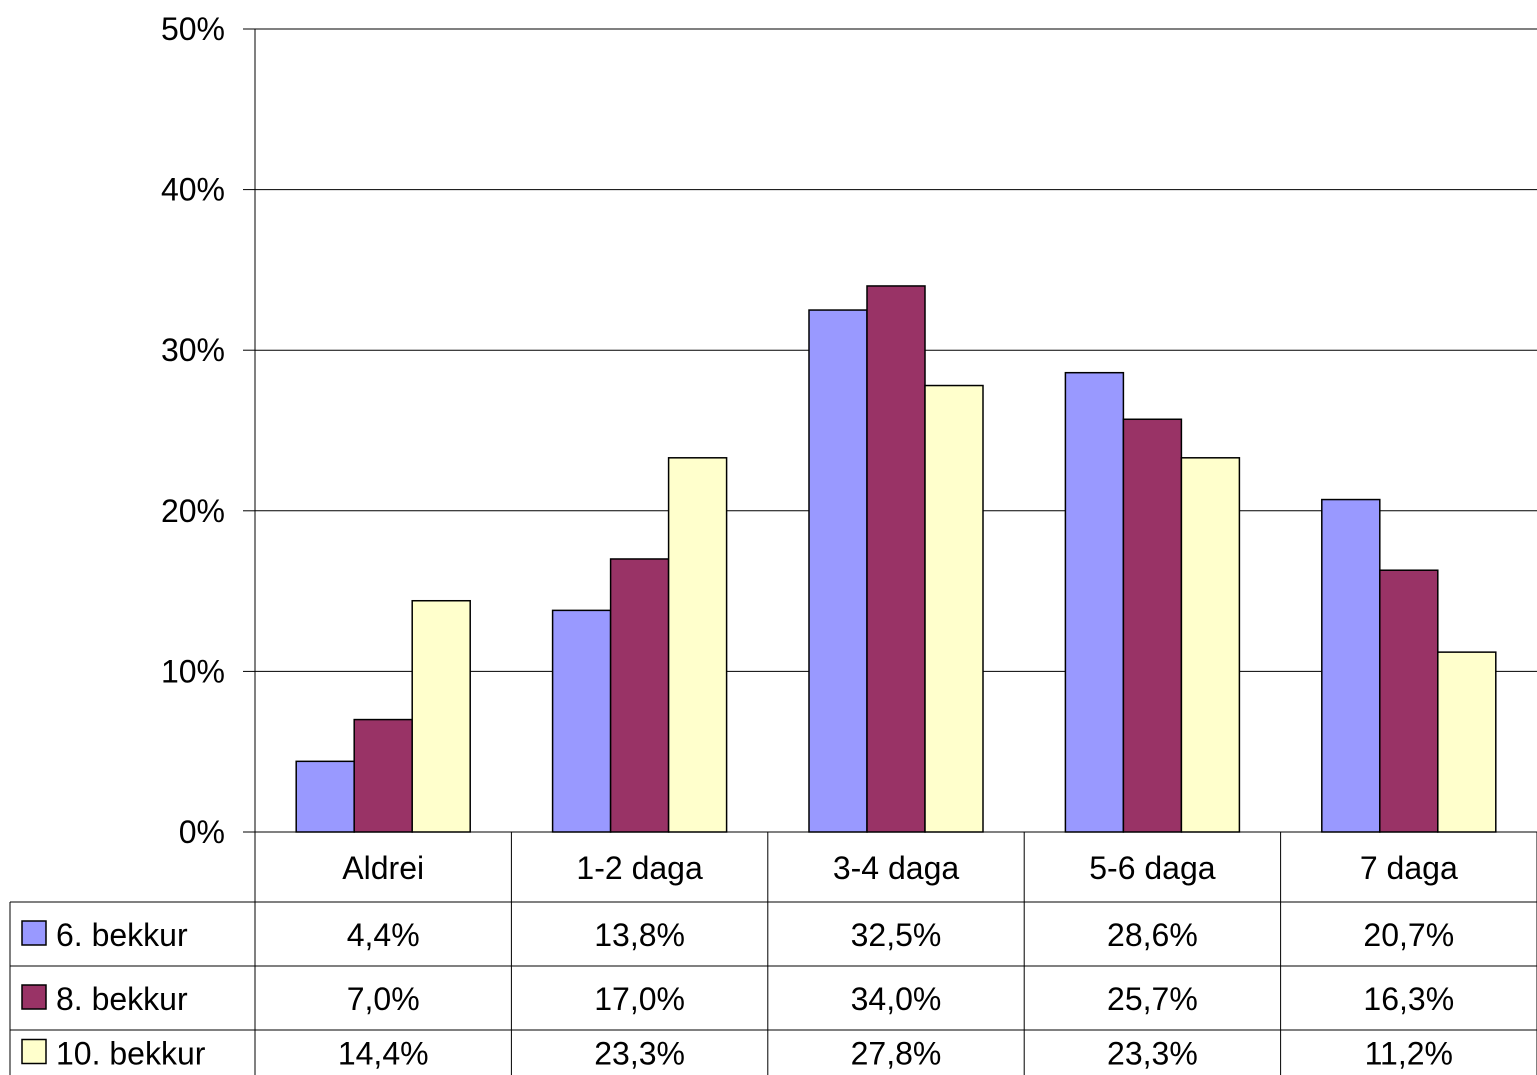 The height and width of the screenshot is (1075, 1537). I want to click on category-label: 1-2 daga, so click(639, 868).